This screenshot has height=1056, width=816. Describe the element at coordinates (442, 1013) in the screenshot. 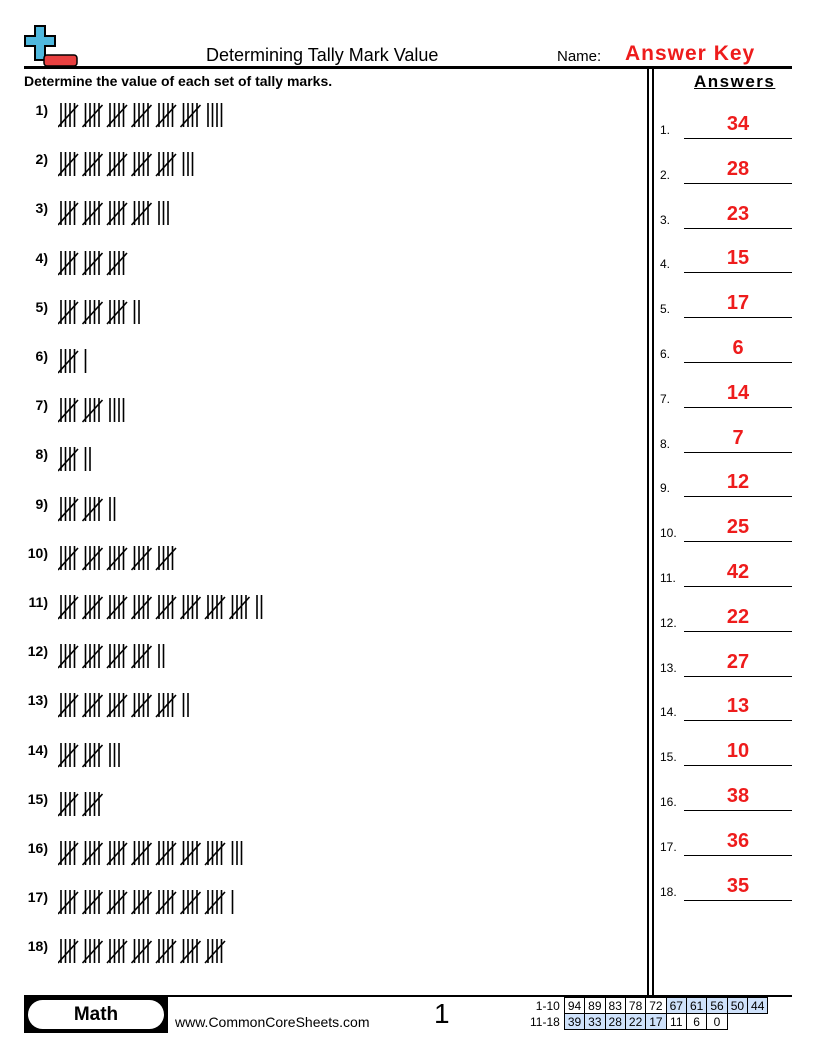

I see `page-number: 1` at that location.